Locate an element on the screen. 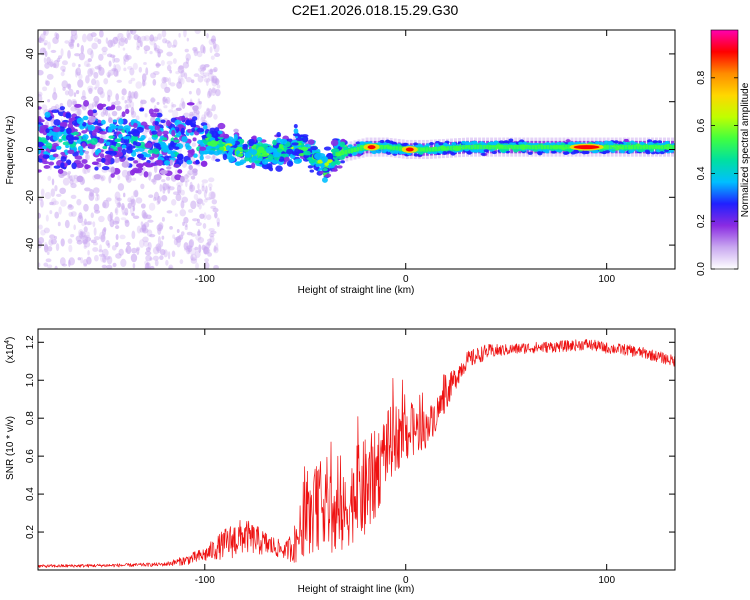  colorbar-strip is located at coordinates (724, 149).